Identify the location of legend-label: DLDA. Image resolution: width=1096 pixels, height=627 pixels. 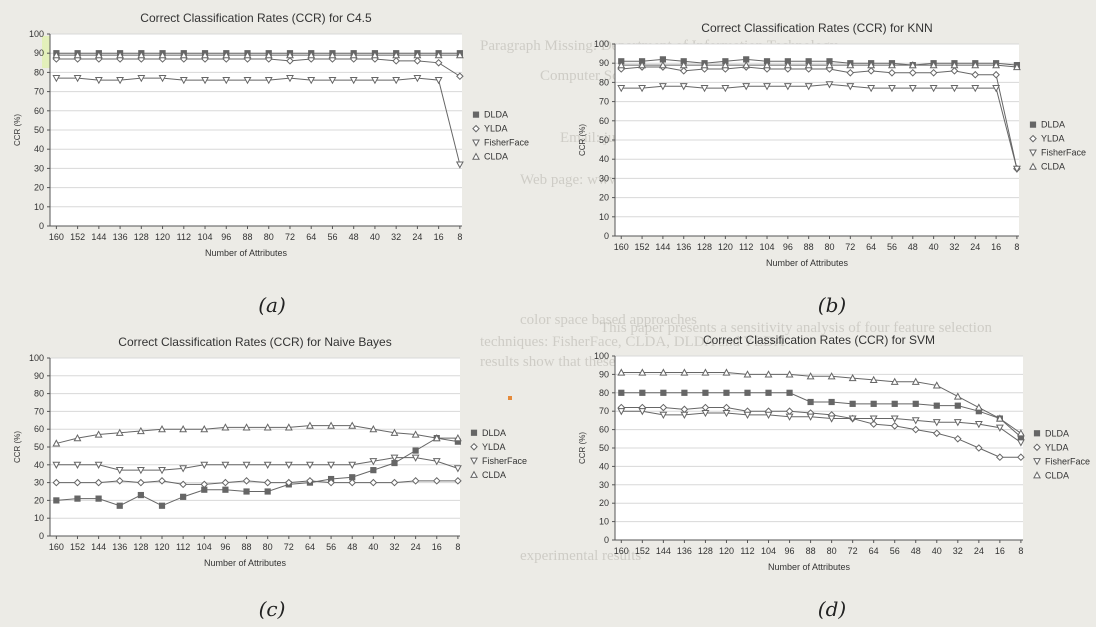
(494, 433).